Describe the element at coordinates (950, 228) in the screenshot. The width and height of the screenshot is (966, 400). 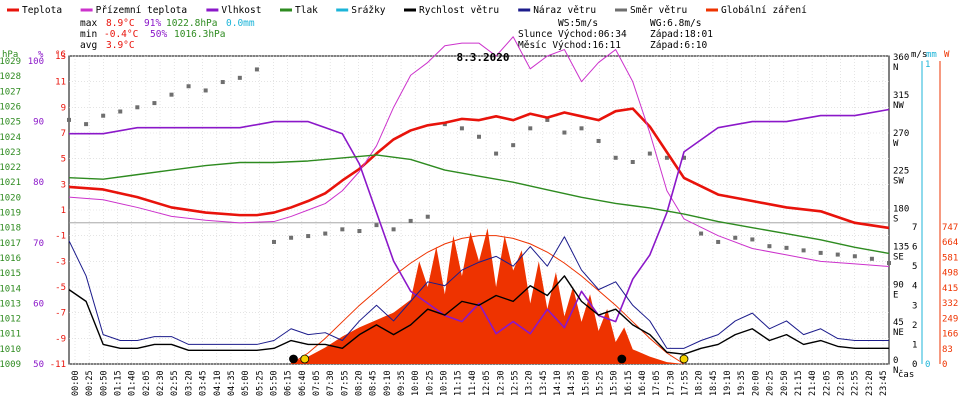
I see `radiation-tick-label: 747` at that location.